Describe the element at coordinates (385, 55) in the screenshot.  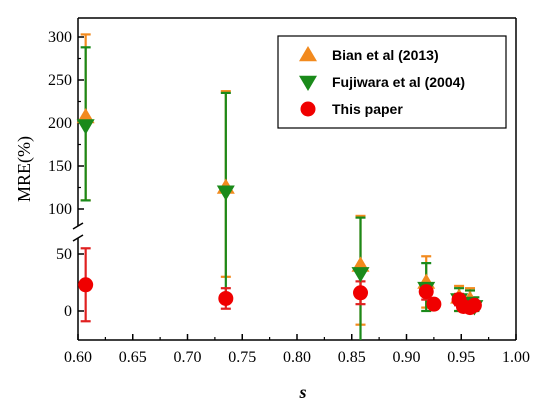
I see `legend-label: Bian et al (2013)` at that location.